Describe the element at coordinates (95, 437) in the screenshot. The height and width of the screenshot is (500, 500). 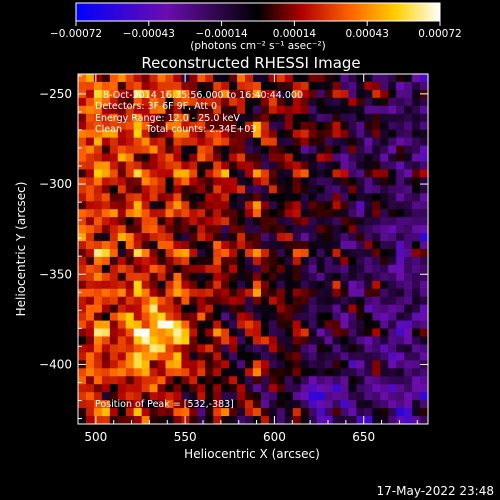
I see `x-tick-label: 500` at that location.